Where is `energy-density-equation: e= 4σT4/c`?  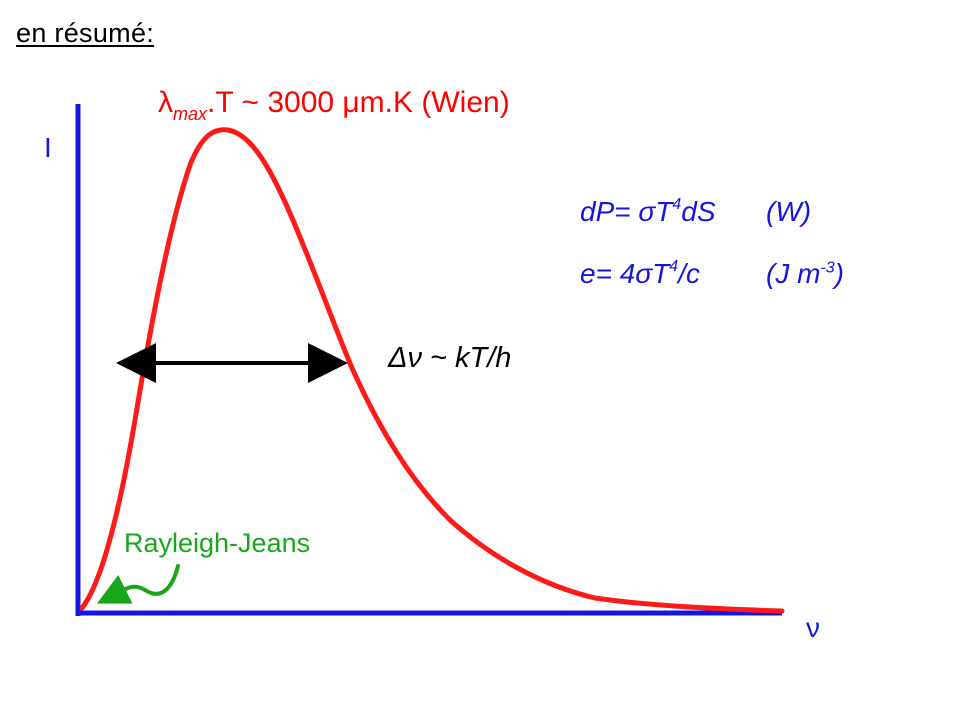 energy-density-equation: e= 4σT4/c is located at coordinates (640, 273).